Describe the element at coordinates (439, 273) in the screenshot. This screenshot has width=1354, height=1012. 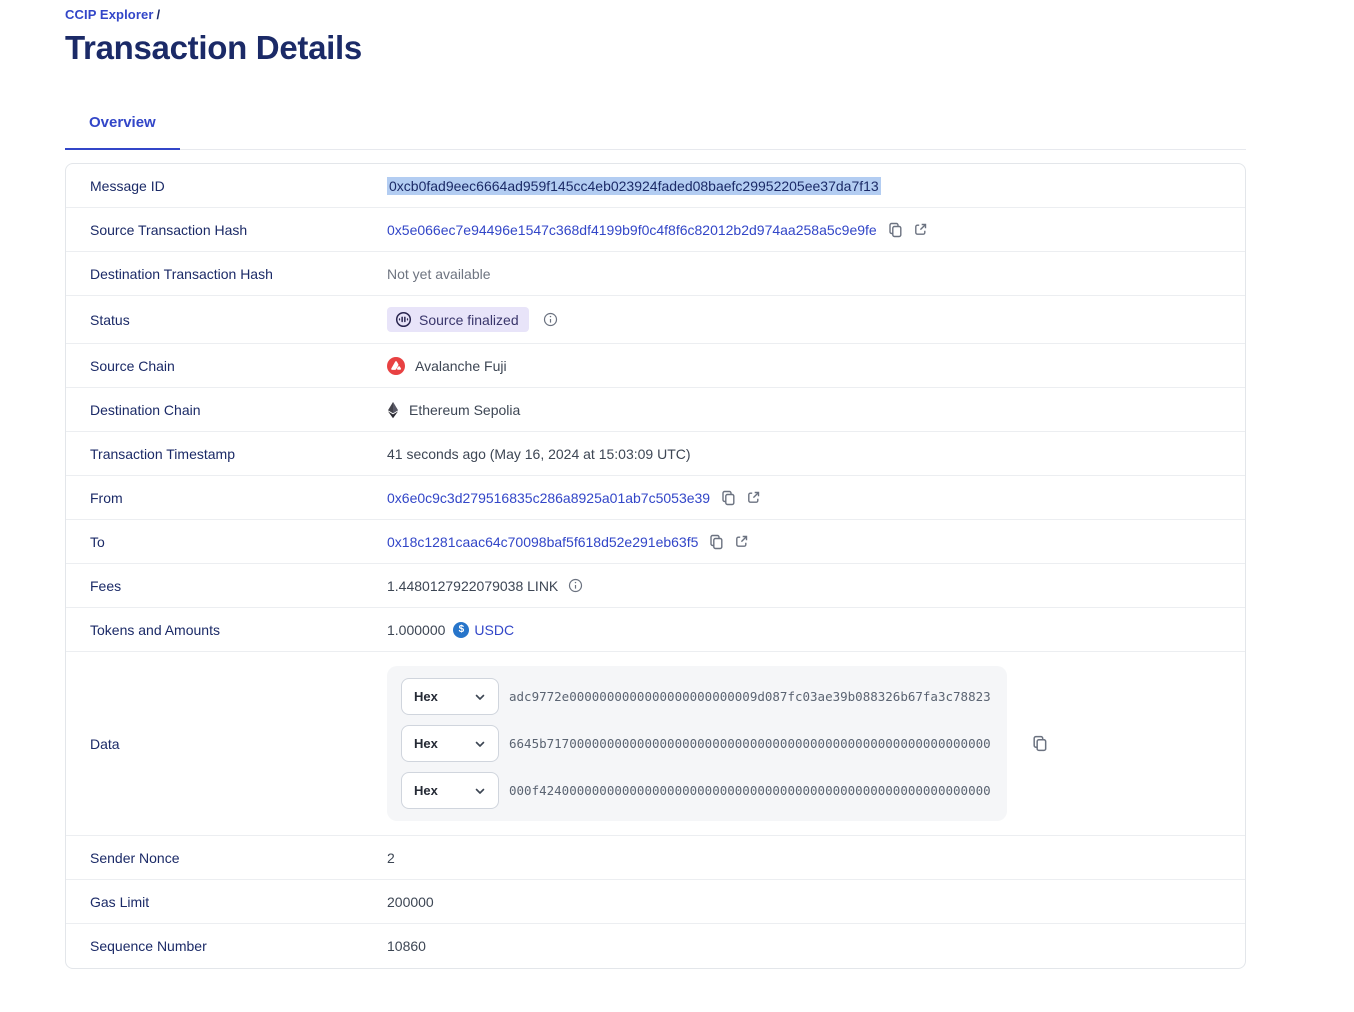
I see `dest-tx-hash-value: Not yet available` at that location.